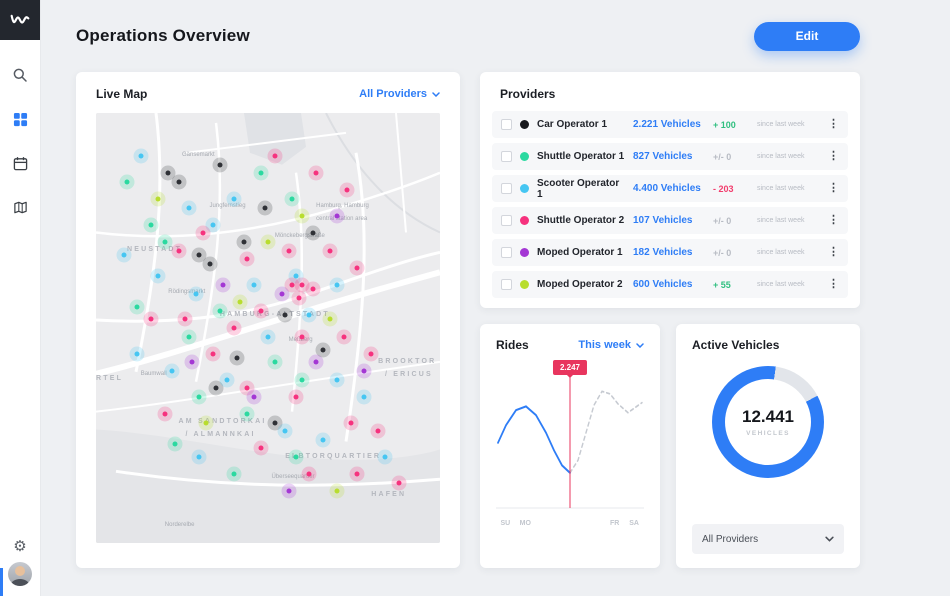 The width and height of the screenshot is (950, 596). What do you see at coordinates (20, 163) in the screenshot?
I see `sidebar-item-calendar` at bounding box center [20, 163].